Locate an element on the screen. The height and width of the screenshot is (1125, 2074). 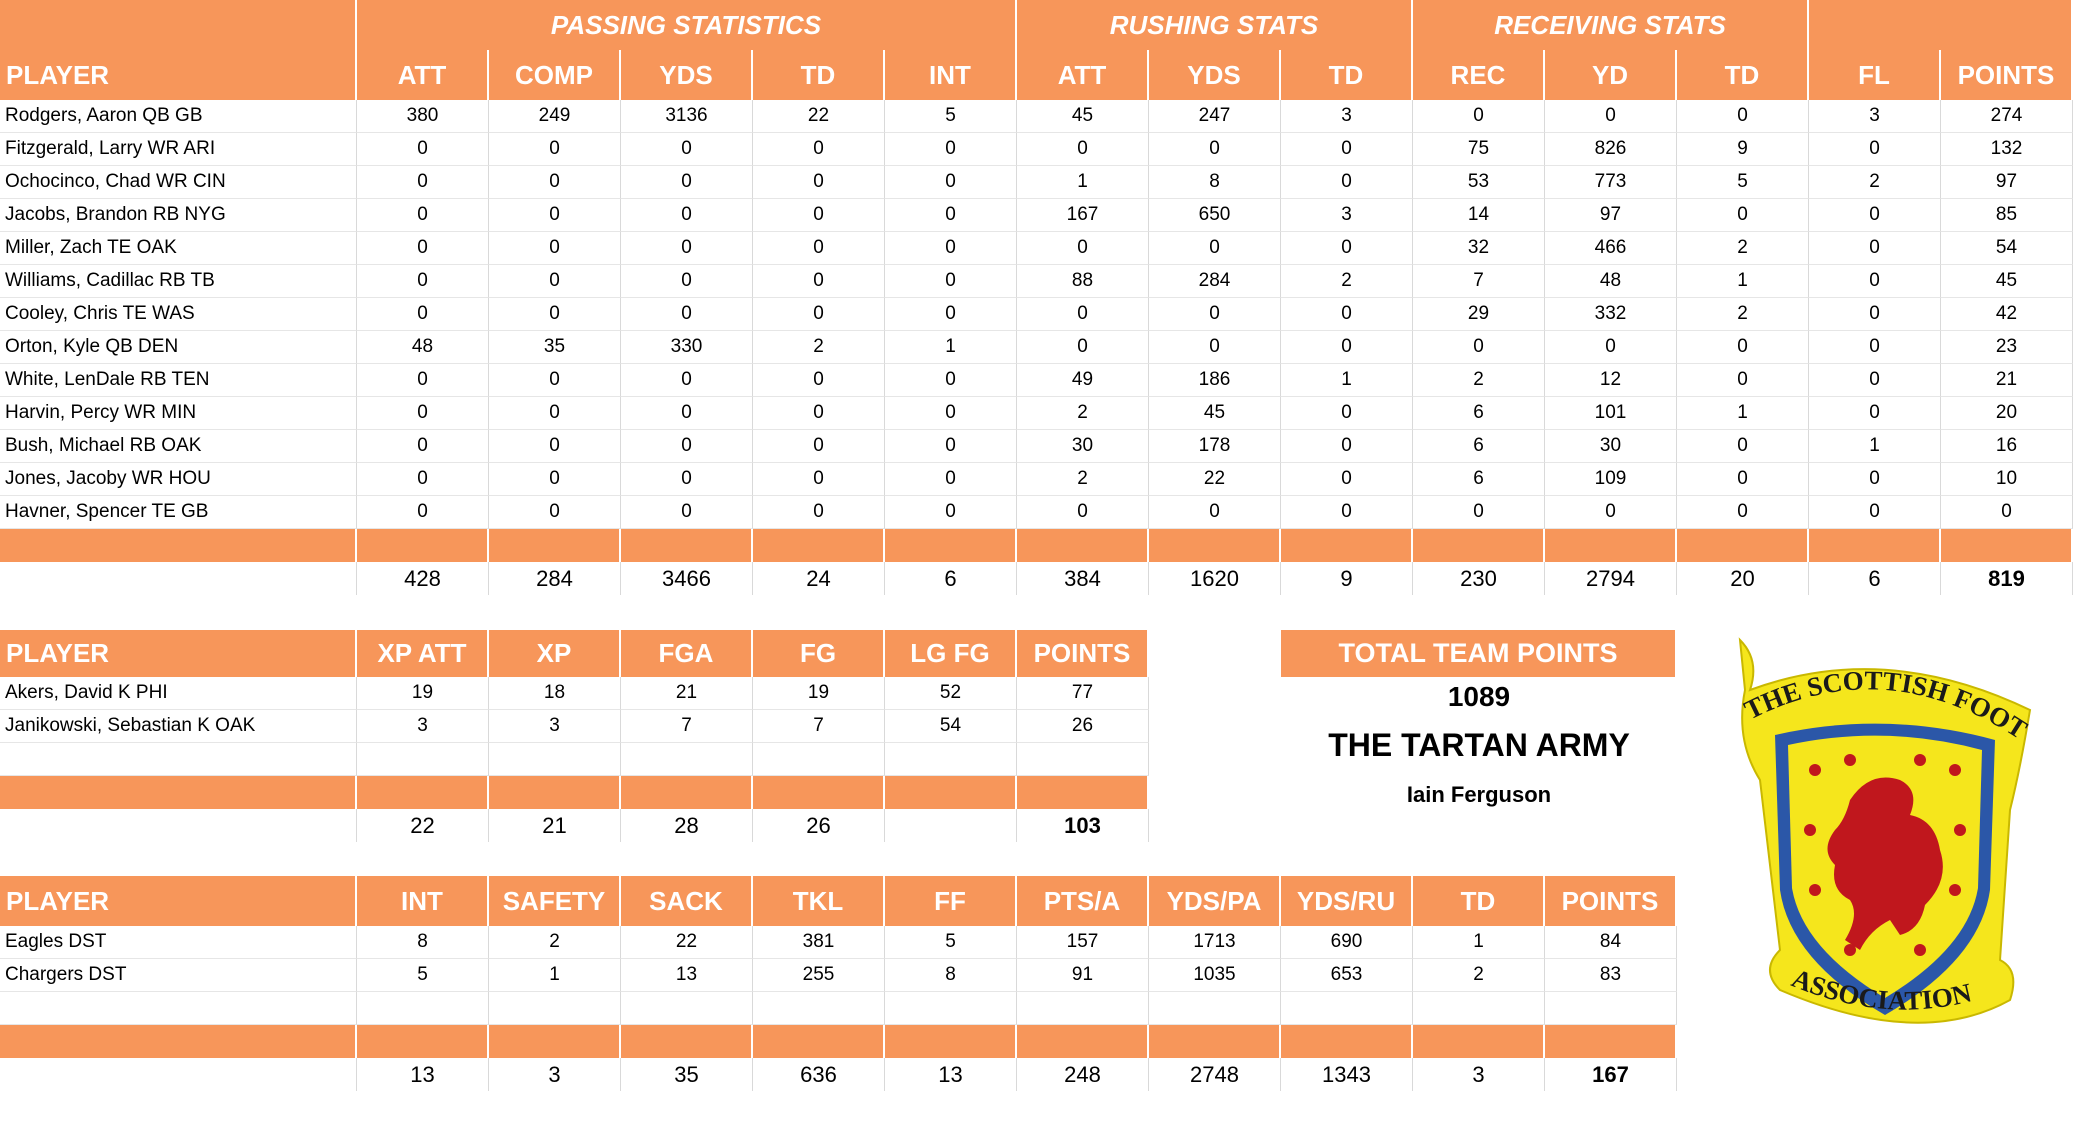
group-header-blank is located at coordinates (178, 25).